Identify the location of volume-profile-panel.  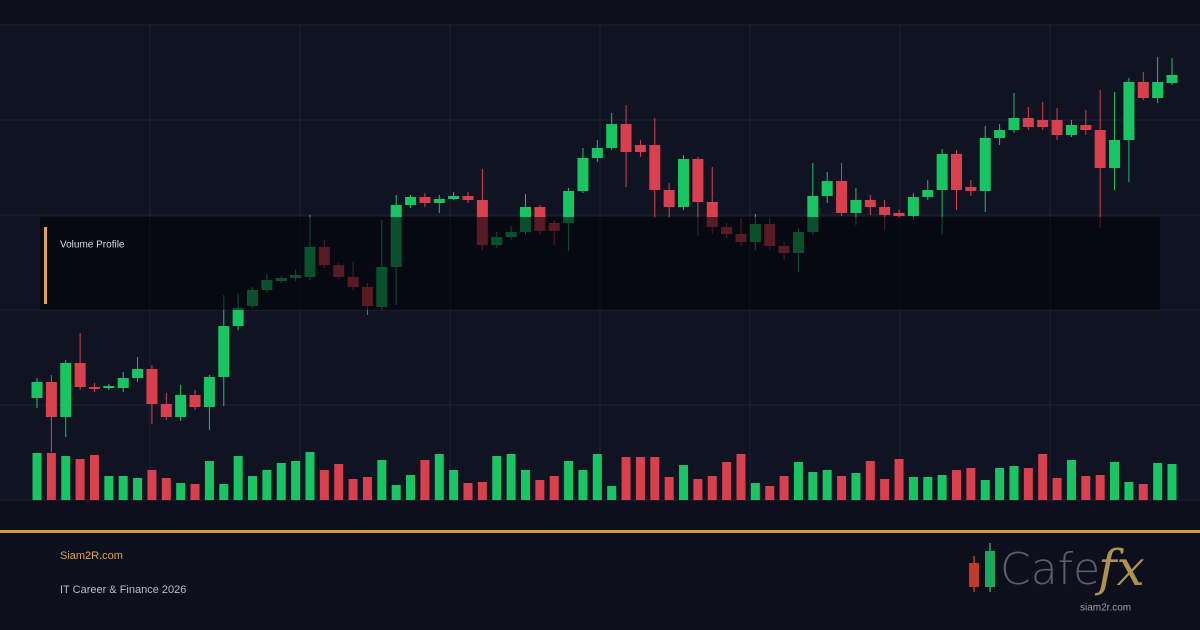
(600, 263).